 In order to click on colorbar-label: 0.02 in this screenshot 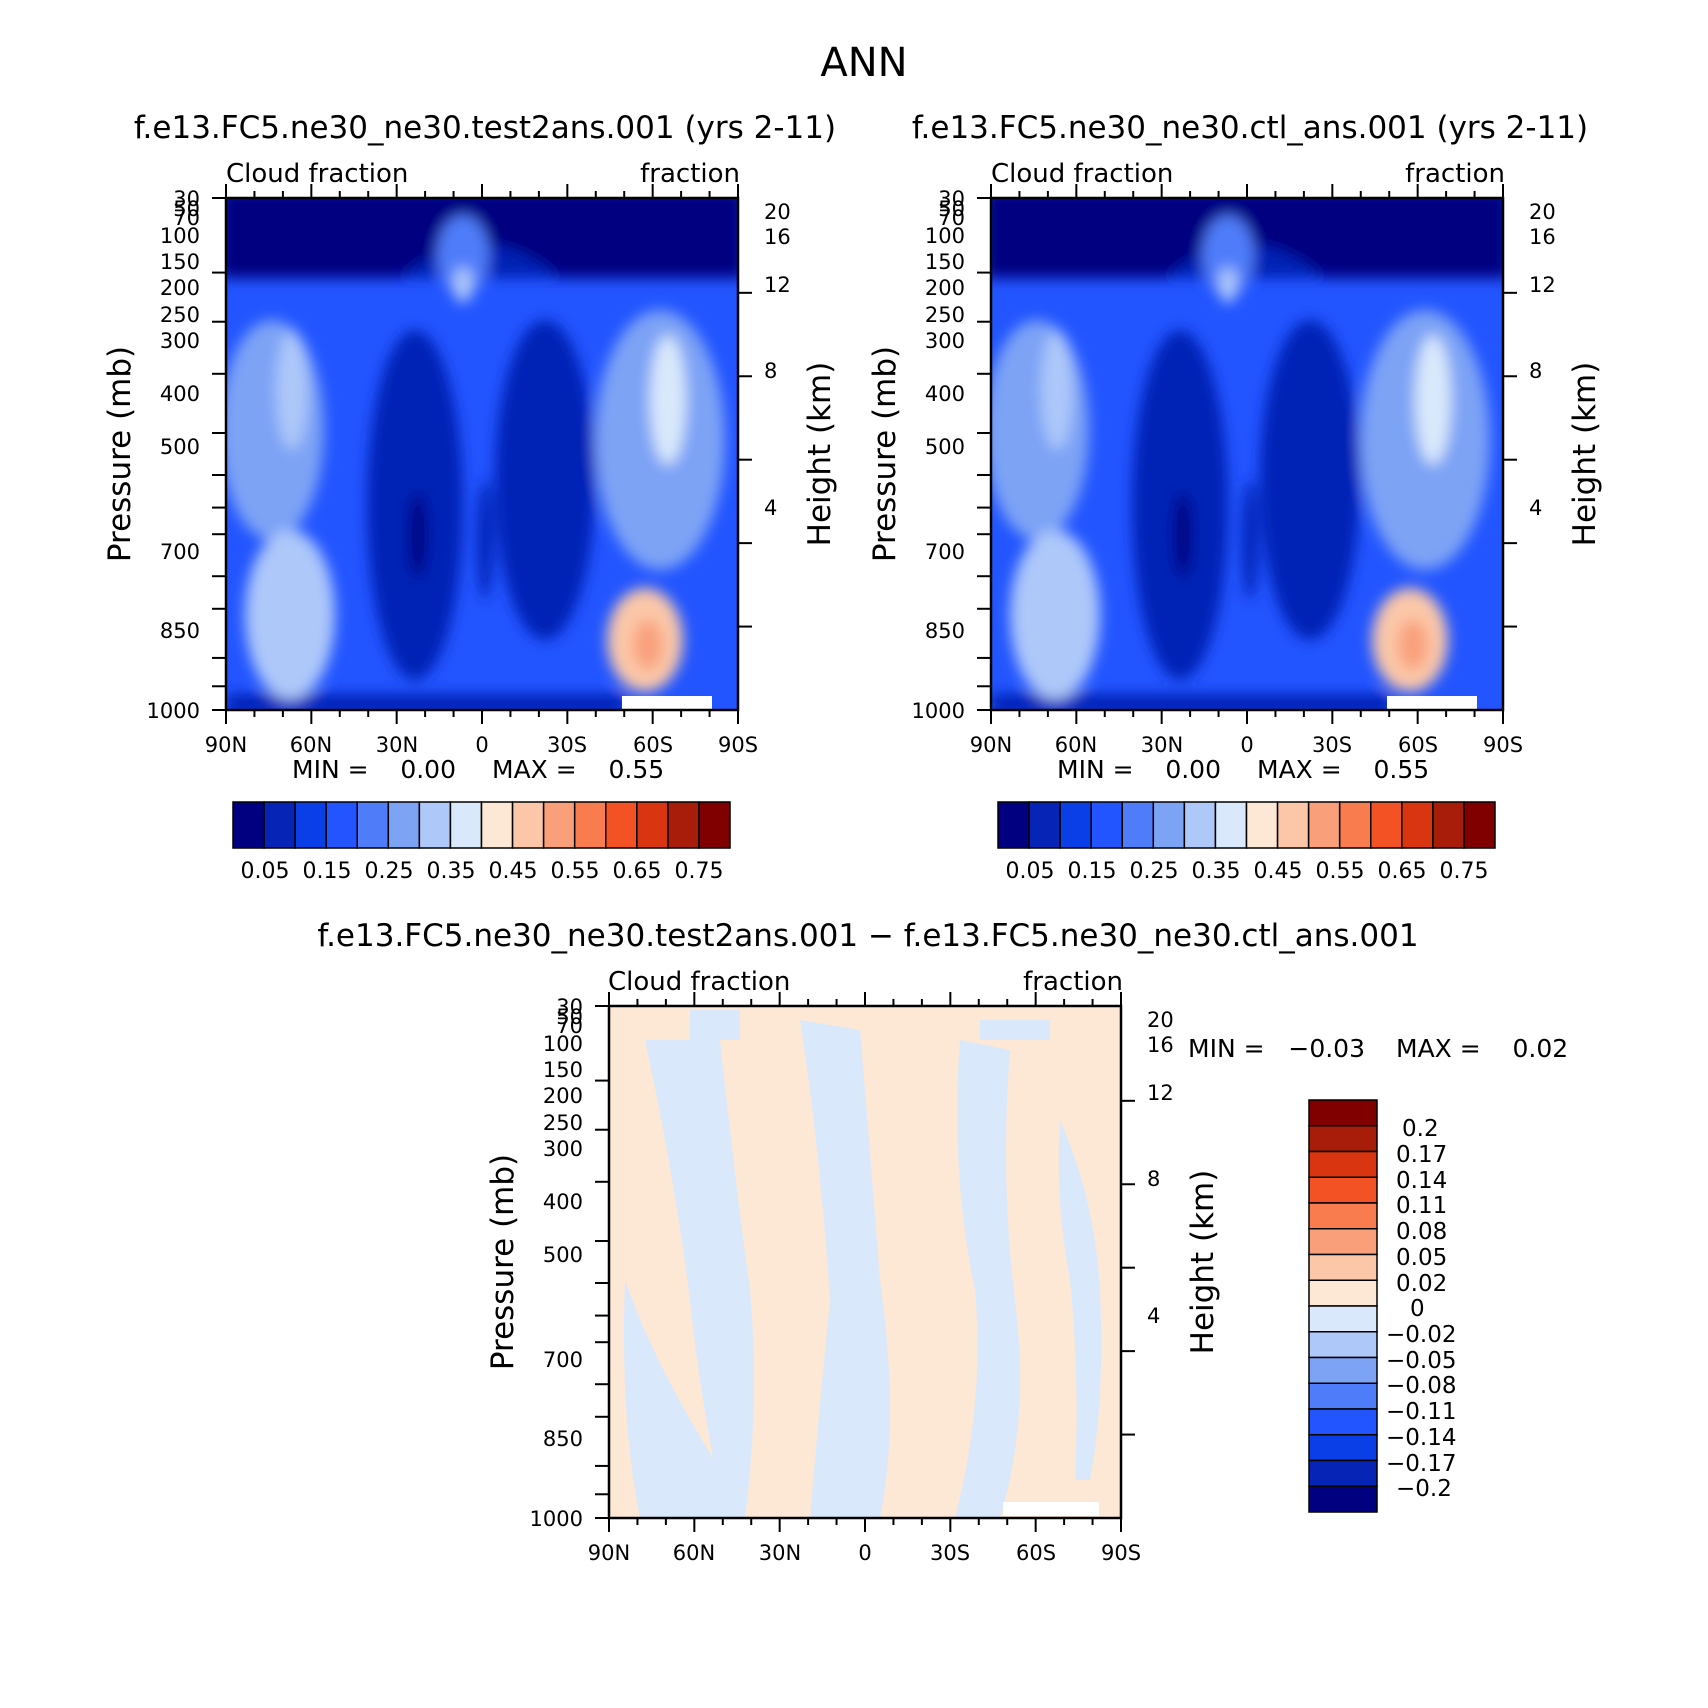, I will do `click(1421, 1284)`.